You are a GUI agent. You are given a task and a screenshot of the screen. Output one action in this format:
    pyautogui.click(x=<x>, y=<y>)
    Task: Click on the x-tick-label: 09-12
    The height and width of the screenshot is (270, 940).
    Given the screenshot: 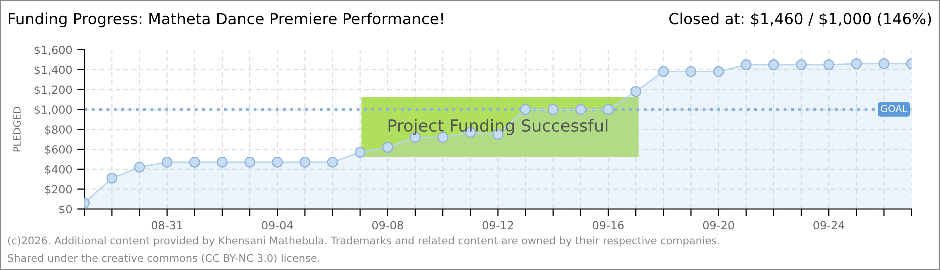 What is the action you would take?
    pyautogui.click(x=498, y=225)
    